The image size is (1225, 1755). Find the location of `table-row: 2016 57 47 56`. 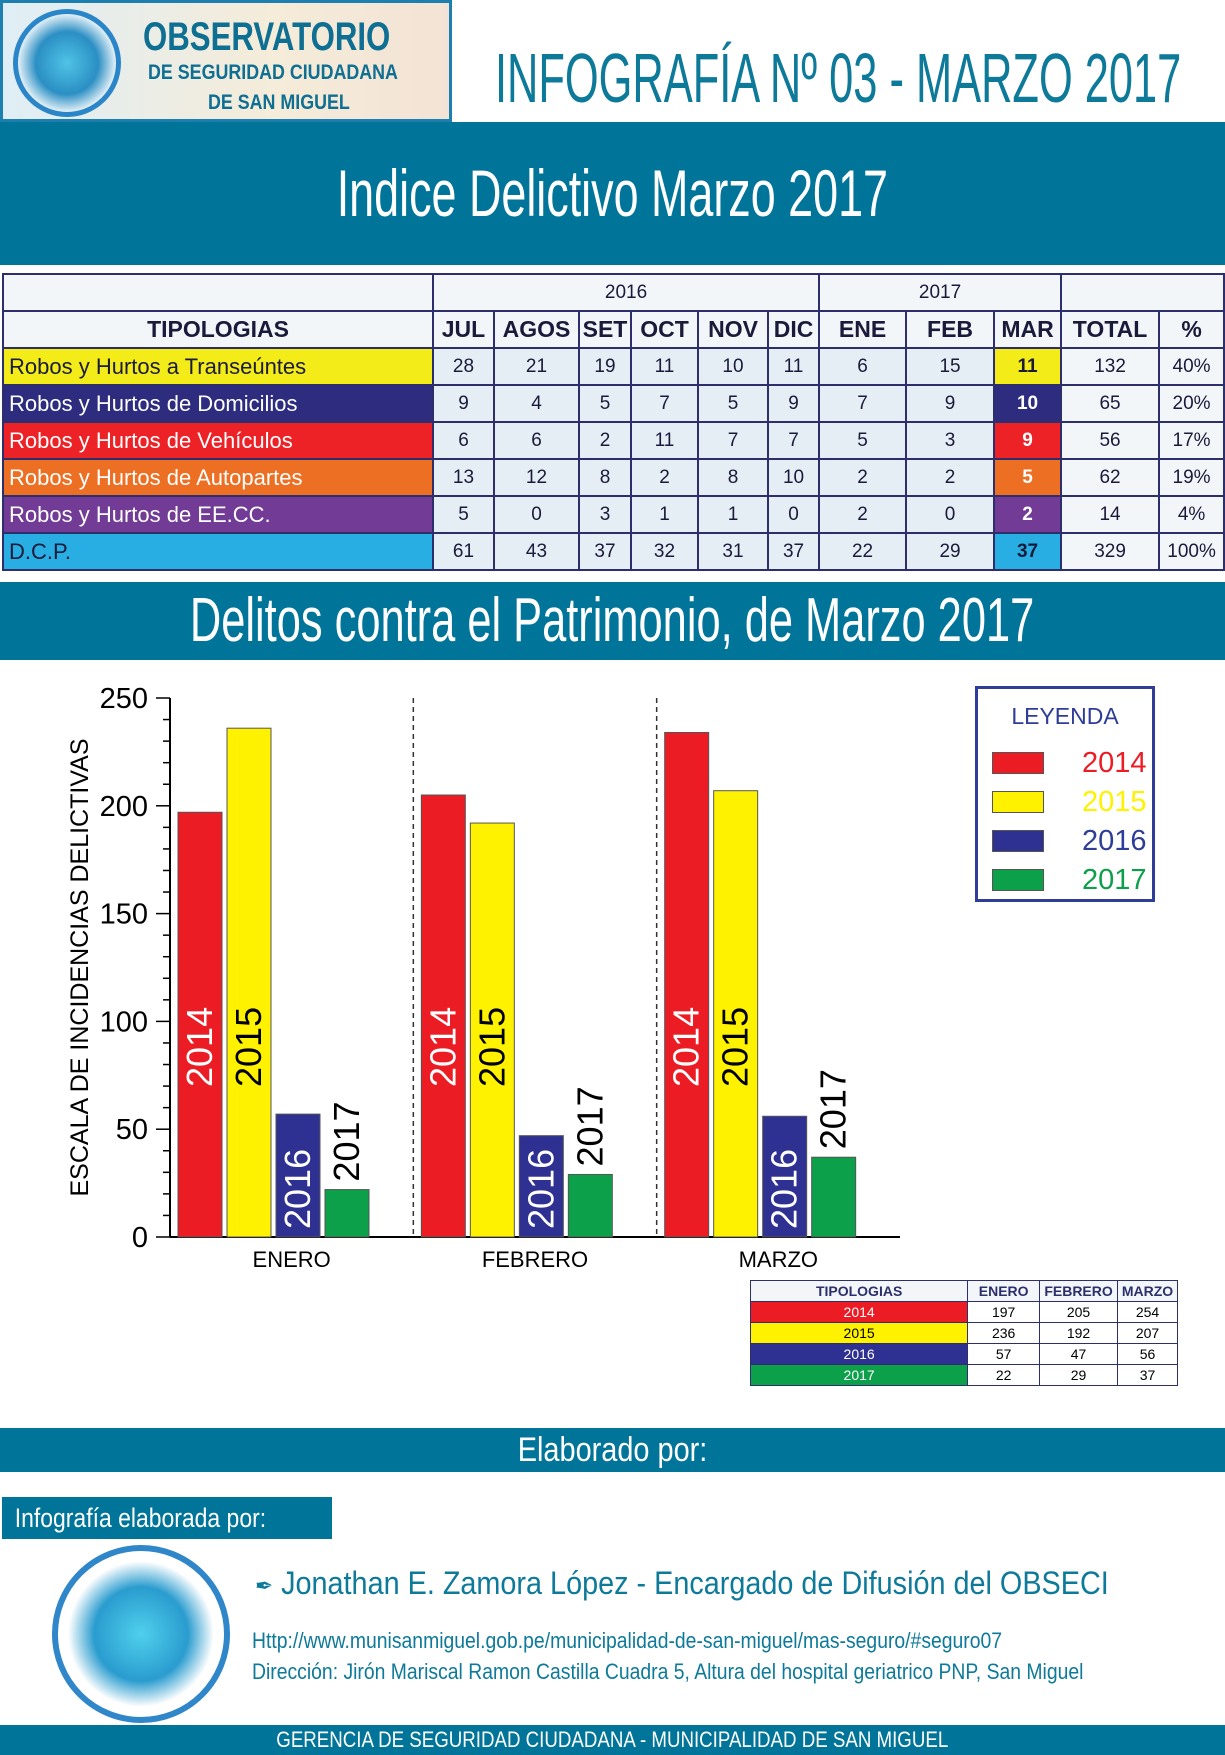

table-row: 2016 57 47 56 is located at coordinates (963, 1354).